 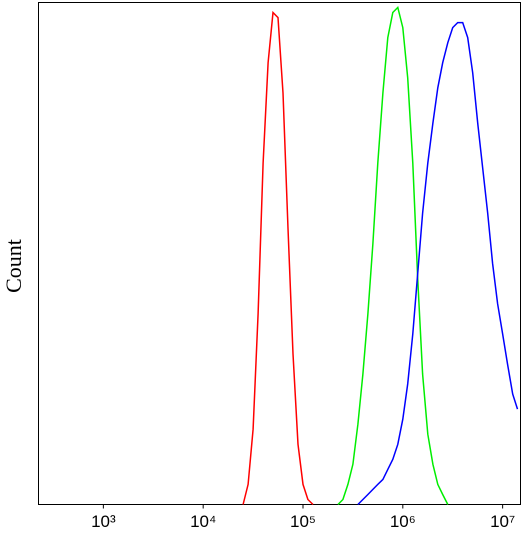 I want to click on x-tick-label: 10⁵, so click(x=303, y=521).